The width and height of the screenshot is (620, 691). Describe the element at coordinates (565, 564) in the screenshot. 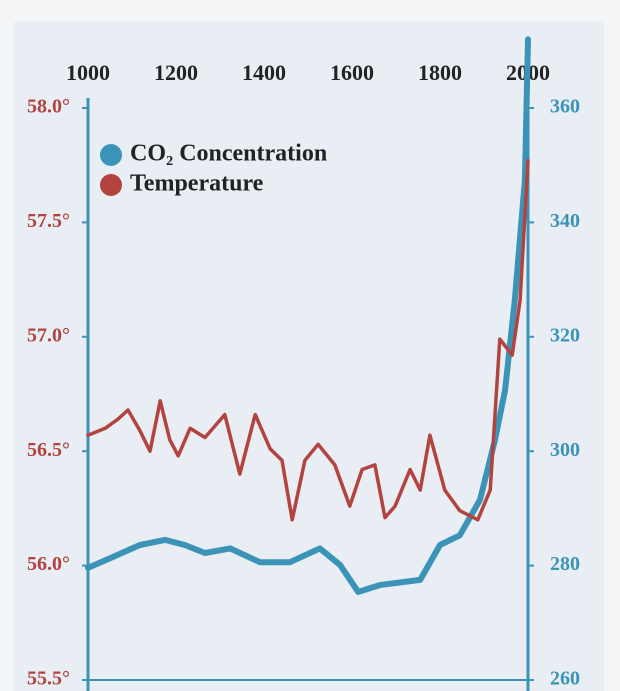

I see `y2-tick-label: 280` at that location.